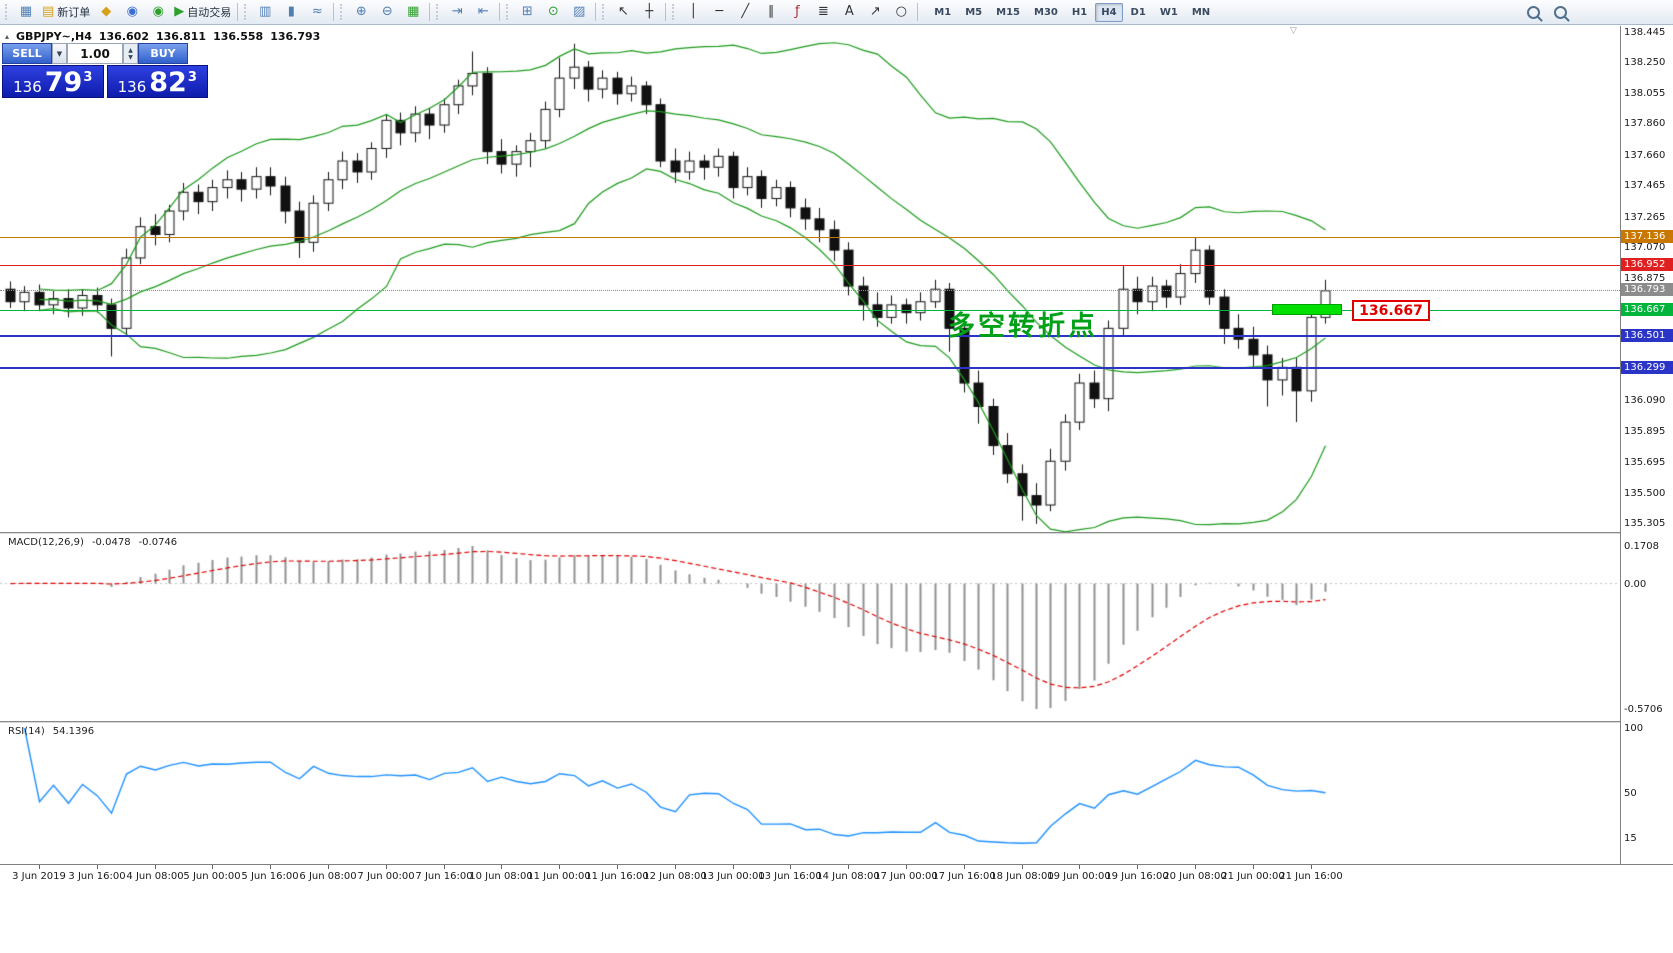 This screenshot has height=953, width=1673. What do you see at coordinates (1022, 876) in the screenshot?
I see `time-tick-label: 18 Jun 08:00` at bounding box center [1022, 876].